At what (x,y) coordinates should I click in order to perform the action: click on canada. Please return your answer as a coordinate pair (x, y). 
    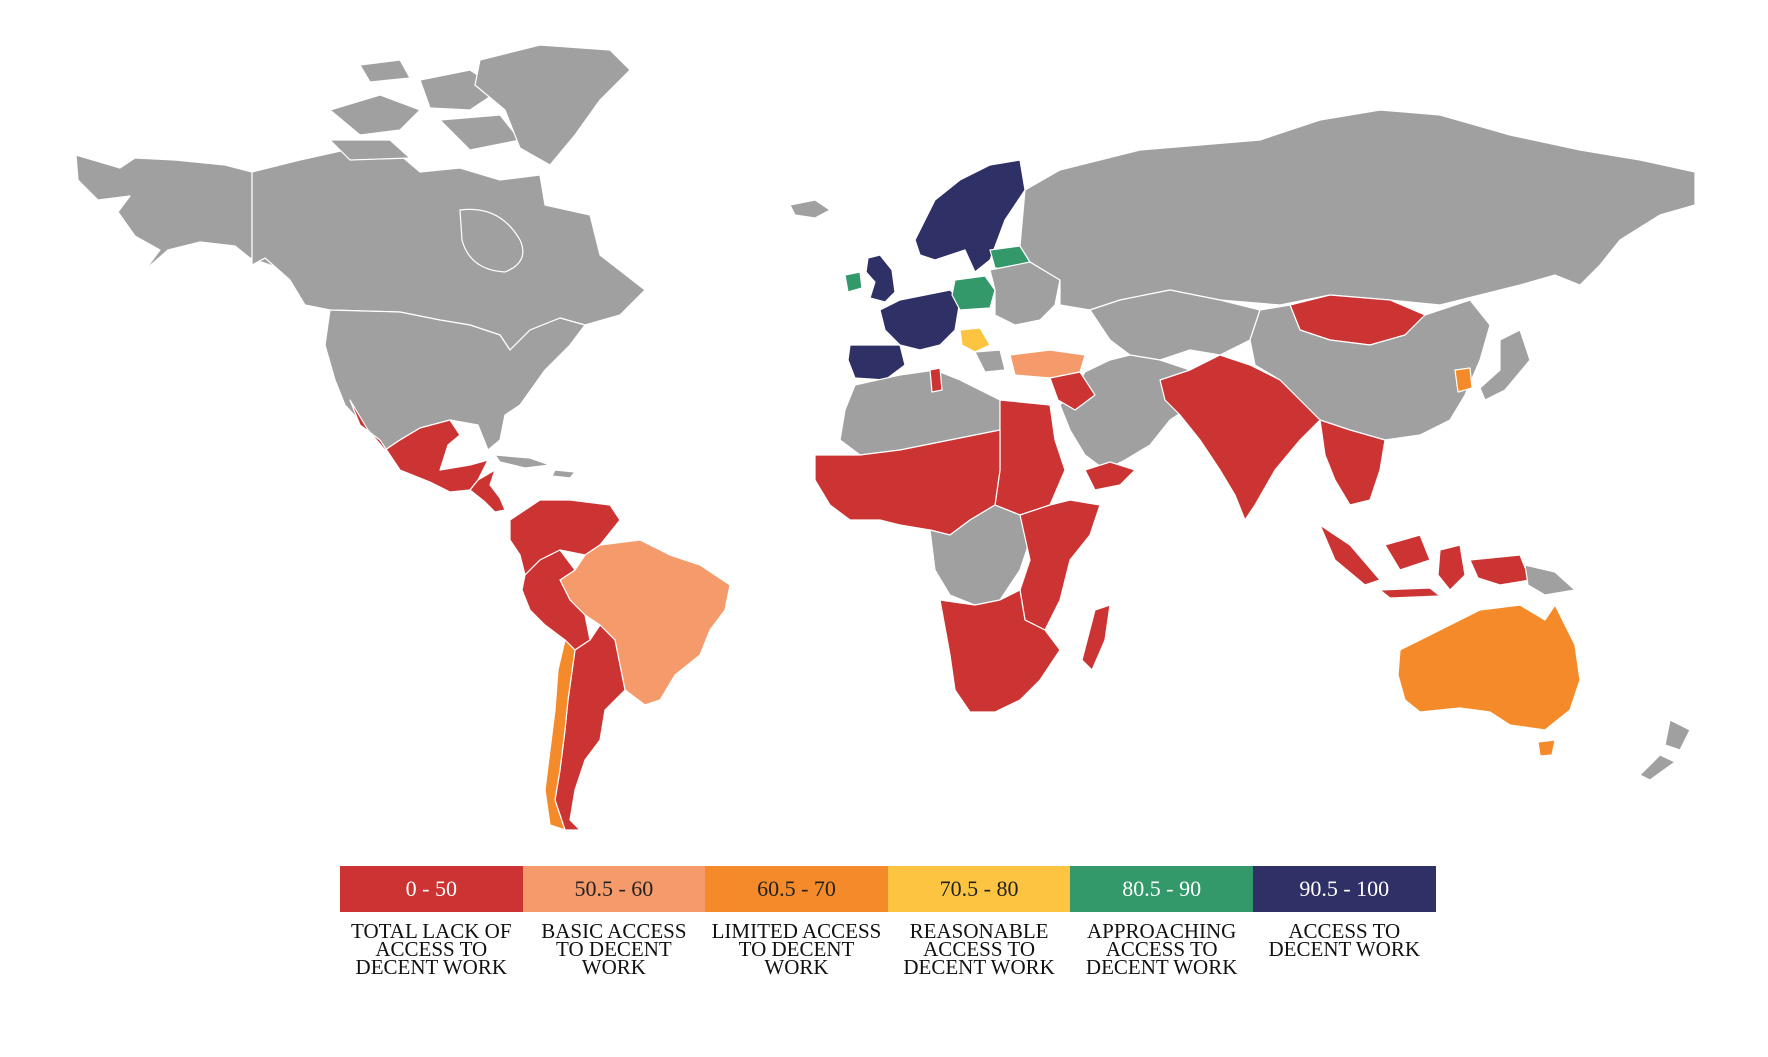
    Looking at the image, I should click on (448, 250).